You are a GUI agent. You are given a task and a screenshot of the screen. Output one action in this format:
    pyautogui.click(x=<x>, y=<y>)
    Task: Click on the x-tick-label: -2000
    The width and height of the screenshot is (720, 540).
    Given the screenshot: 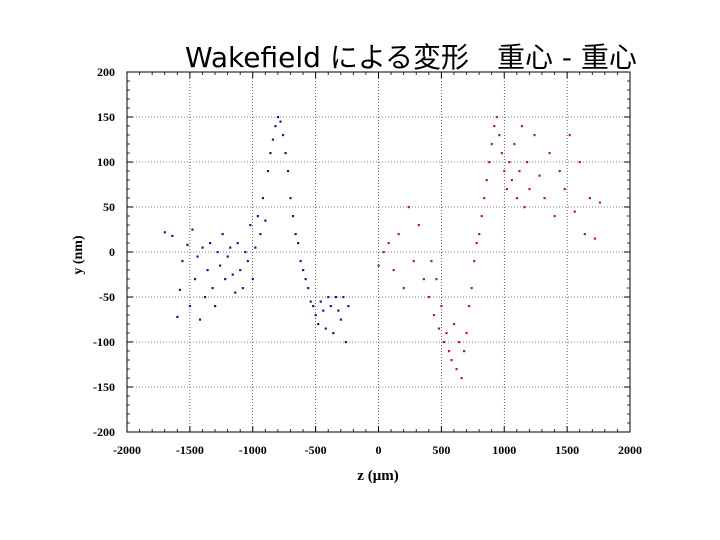 What is the action you would take?
    pyautogui.click(x=127, y=450)
    